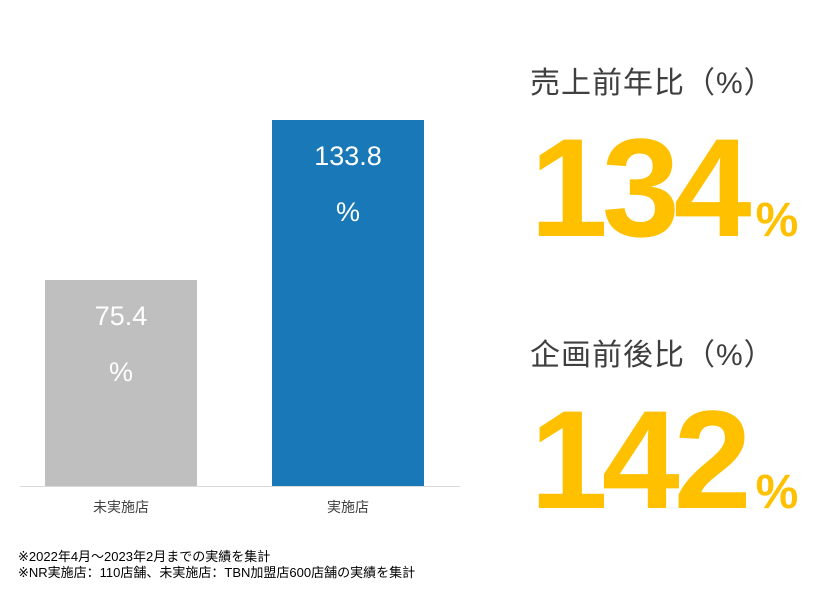 The image size is (827, 590). I want to click on bar-value-number: 75.4, so click(121, 316).